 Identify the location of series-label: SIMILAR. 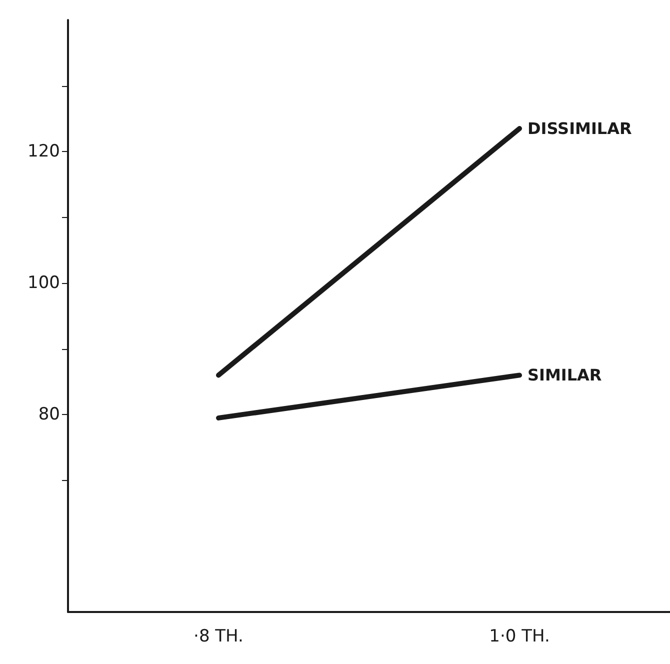
(565, 375).